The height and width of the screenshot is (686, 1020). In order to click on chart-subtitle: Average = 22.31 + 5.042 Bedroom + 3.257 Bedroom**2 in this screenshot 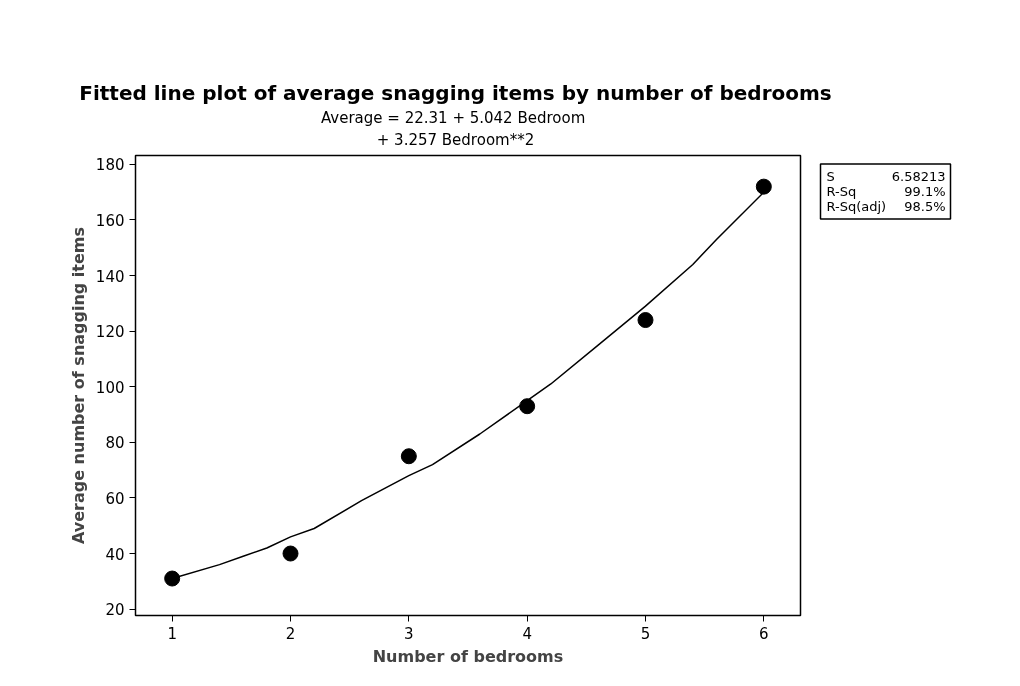, I will do `click(453, 128)`.